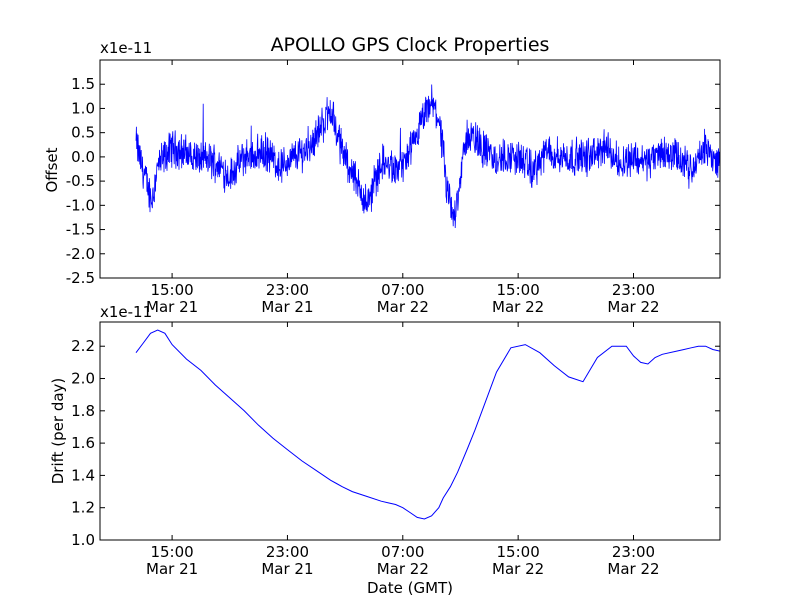  Describe the element at coordinates (83, 443) in the screenshot. I see `y-tick-label: 1.6` at that location.